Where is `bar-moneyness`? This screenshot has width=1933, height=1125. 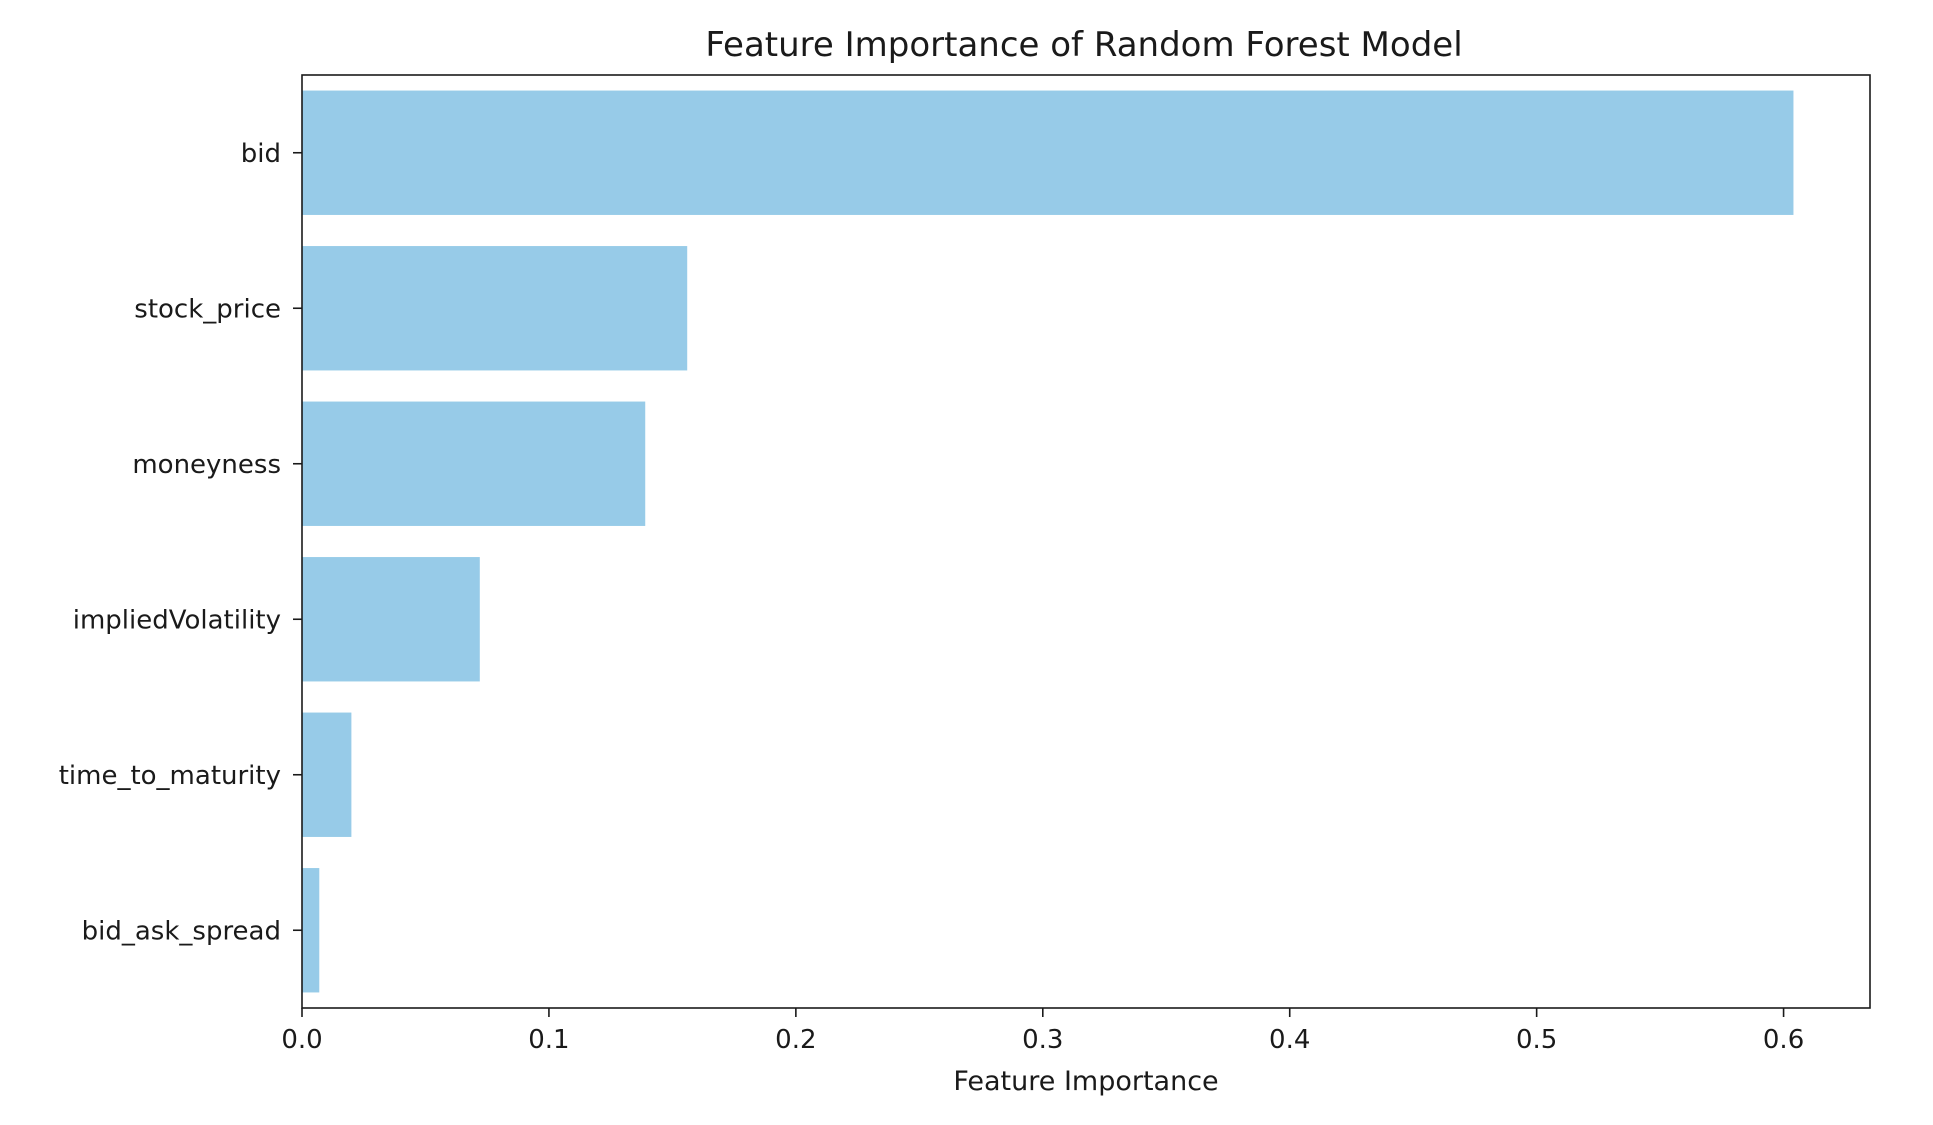
bar-moneyness is located at coordinates (474, 463).